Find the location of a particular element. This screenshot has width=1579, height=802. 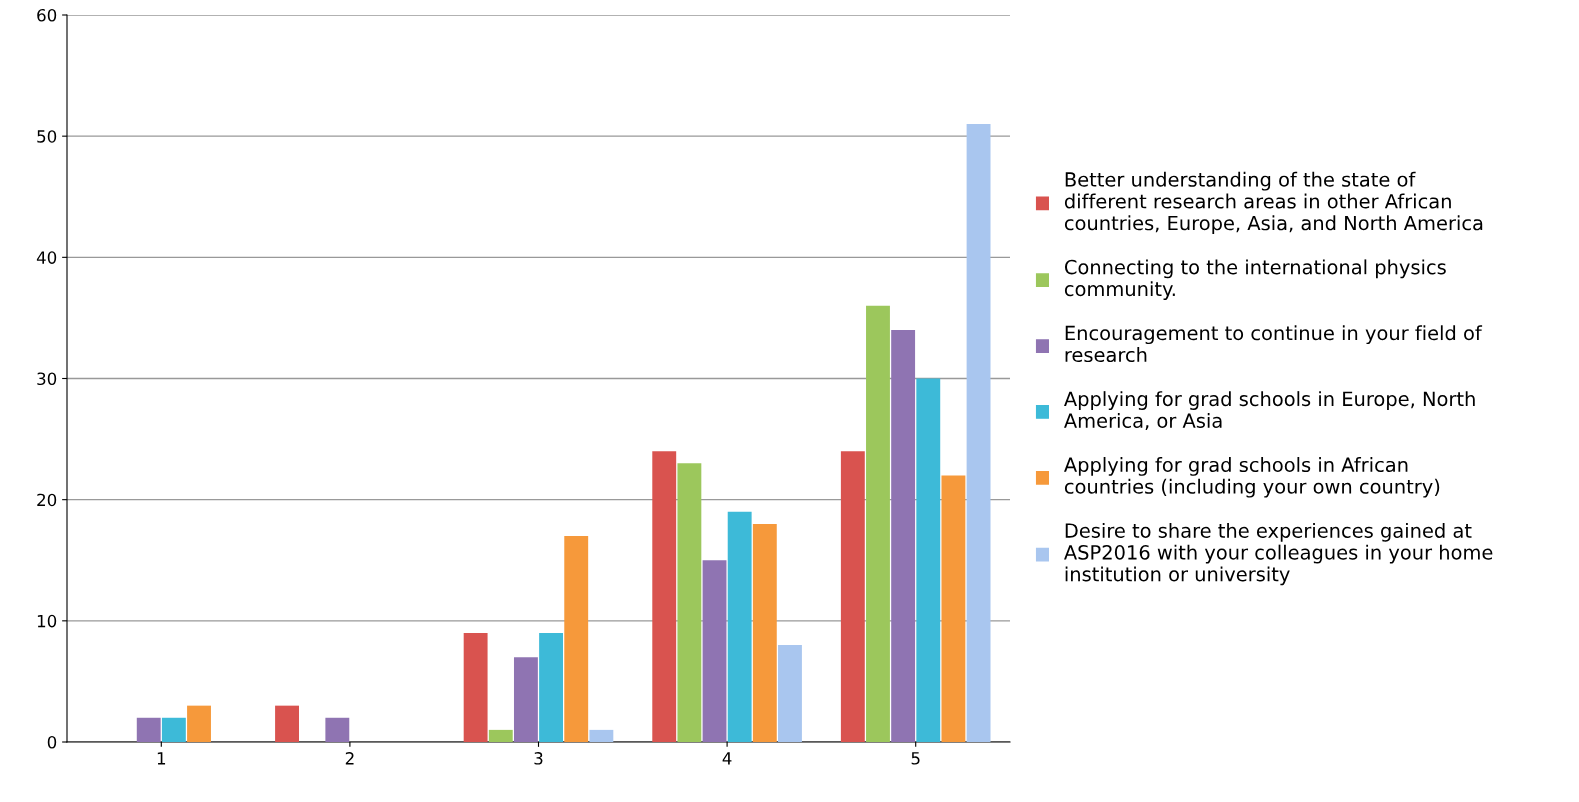

x-tick-label: 3 is located at coordinates (538, 758).